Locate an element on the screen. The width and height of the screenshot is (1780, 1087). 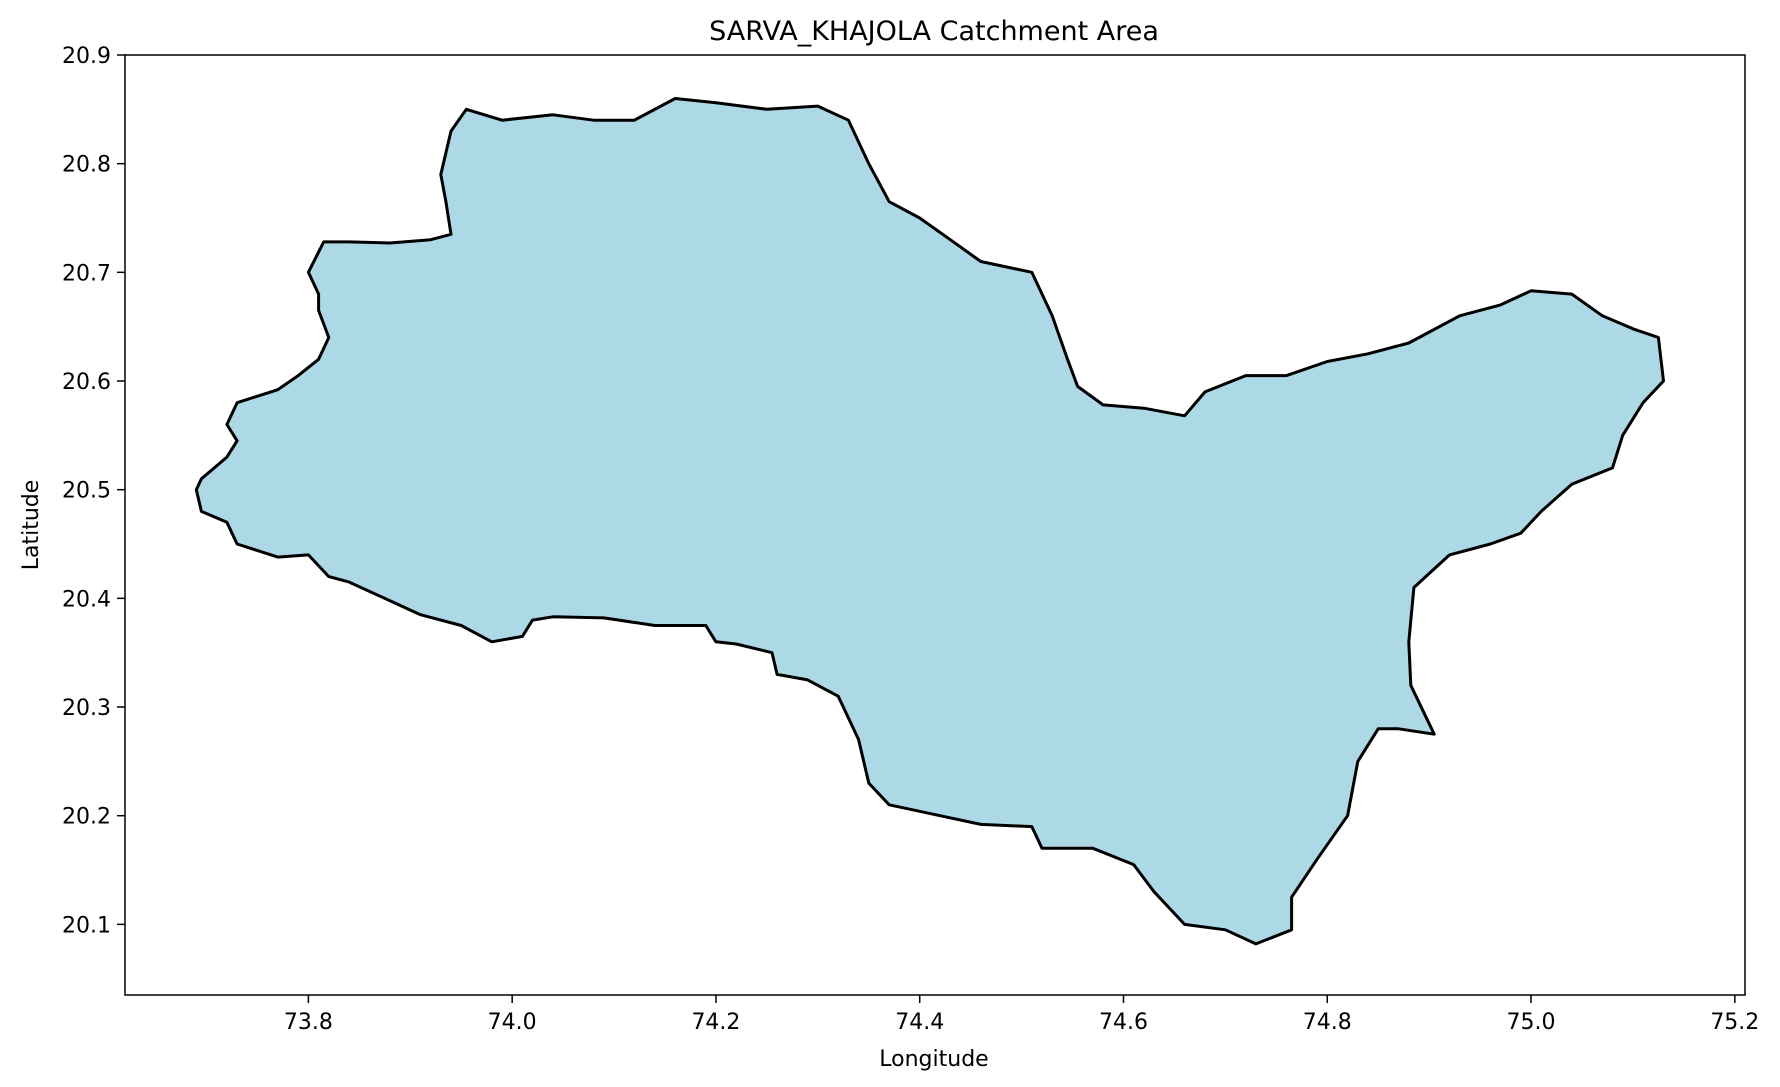
y-tick-label: 20.4 is located at coordinates (86, 599).